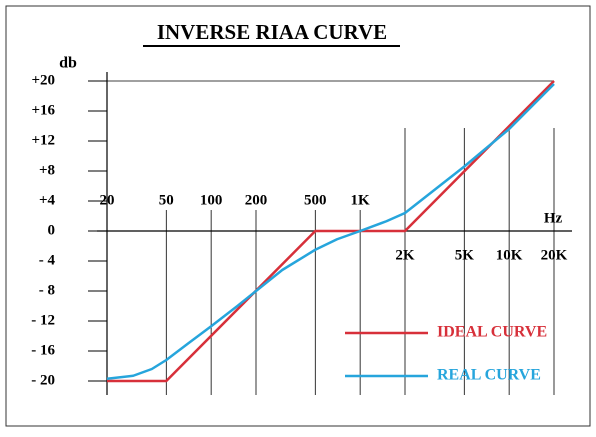 This screenshot has height=437, width=596. What do you see at coordinates (272, 32) in the screenshot?
I see `chart-title: INVERSE RIAA CURVE` at bounding box center [272, 32].